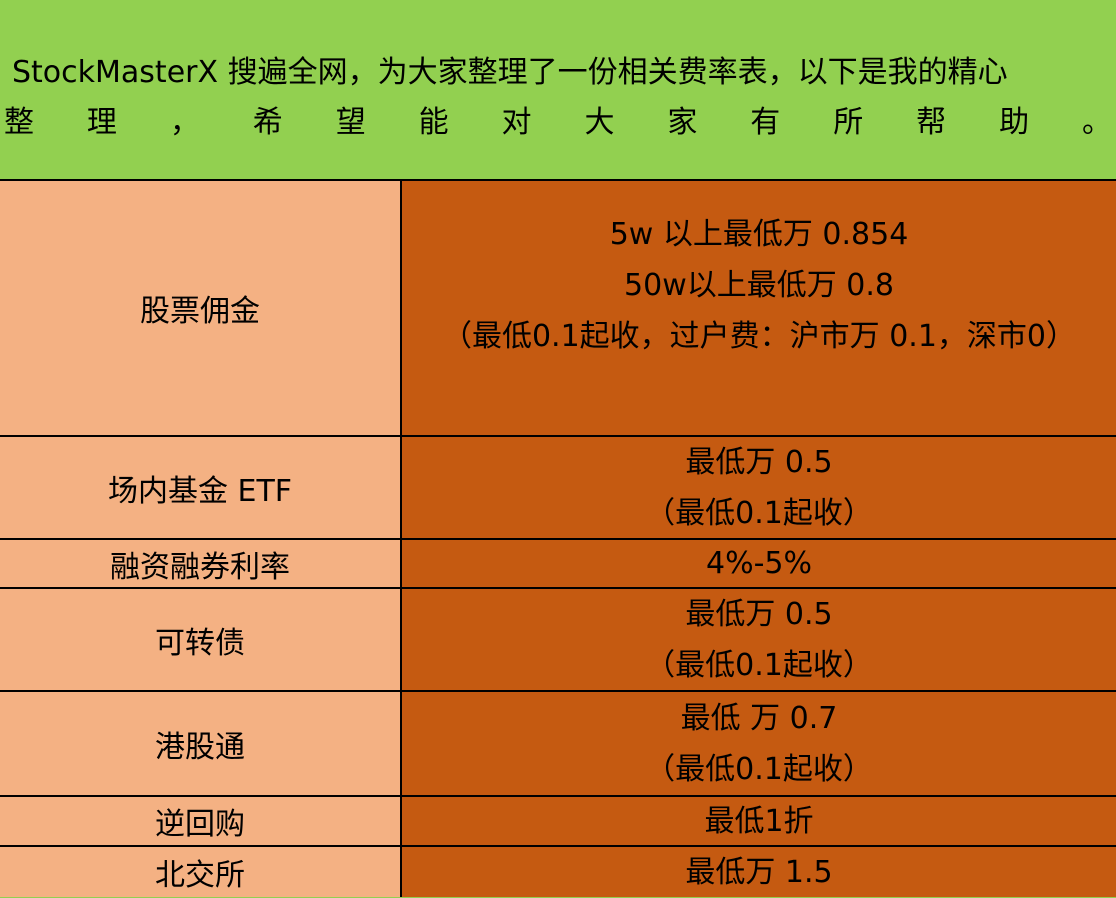 The height and width of the screenshot is (898, 1116). Describe the element at coordinates (931, 122) in the screenshot. I see `intro-char: 帮` at that location.